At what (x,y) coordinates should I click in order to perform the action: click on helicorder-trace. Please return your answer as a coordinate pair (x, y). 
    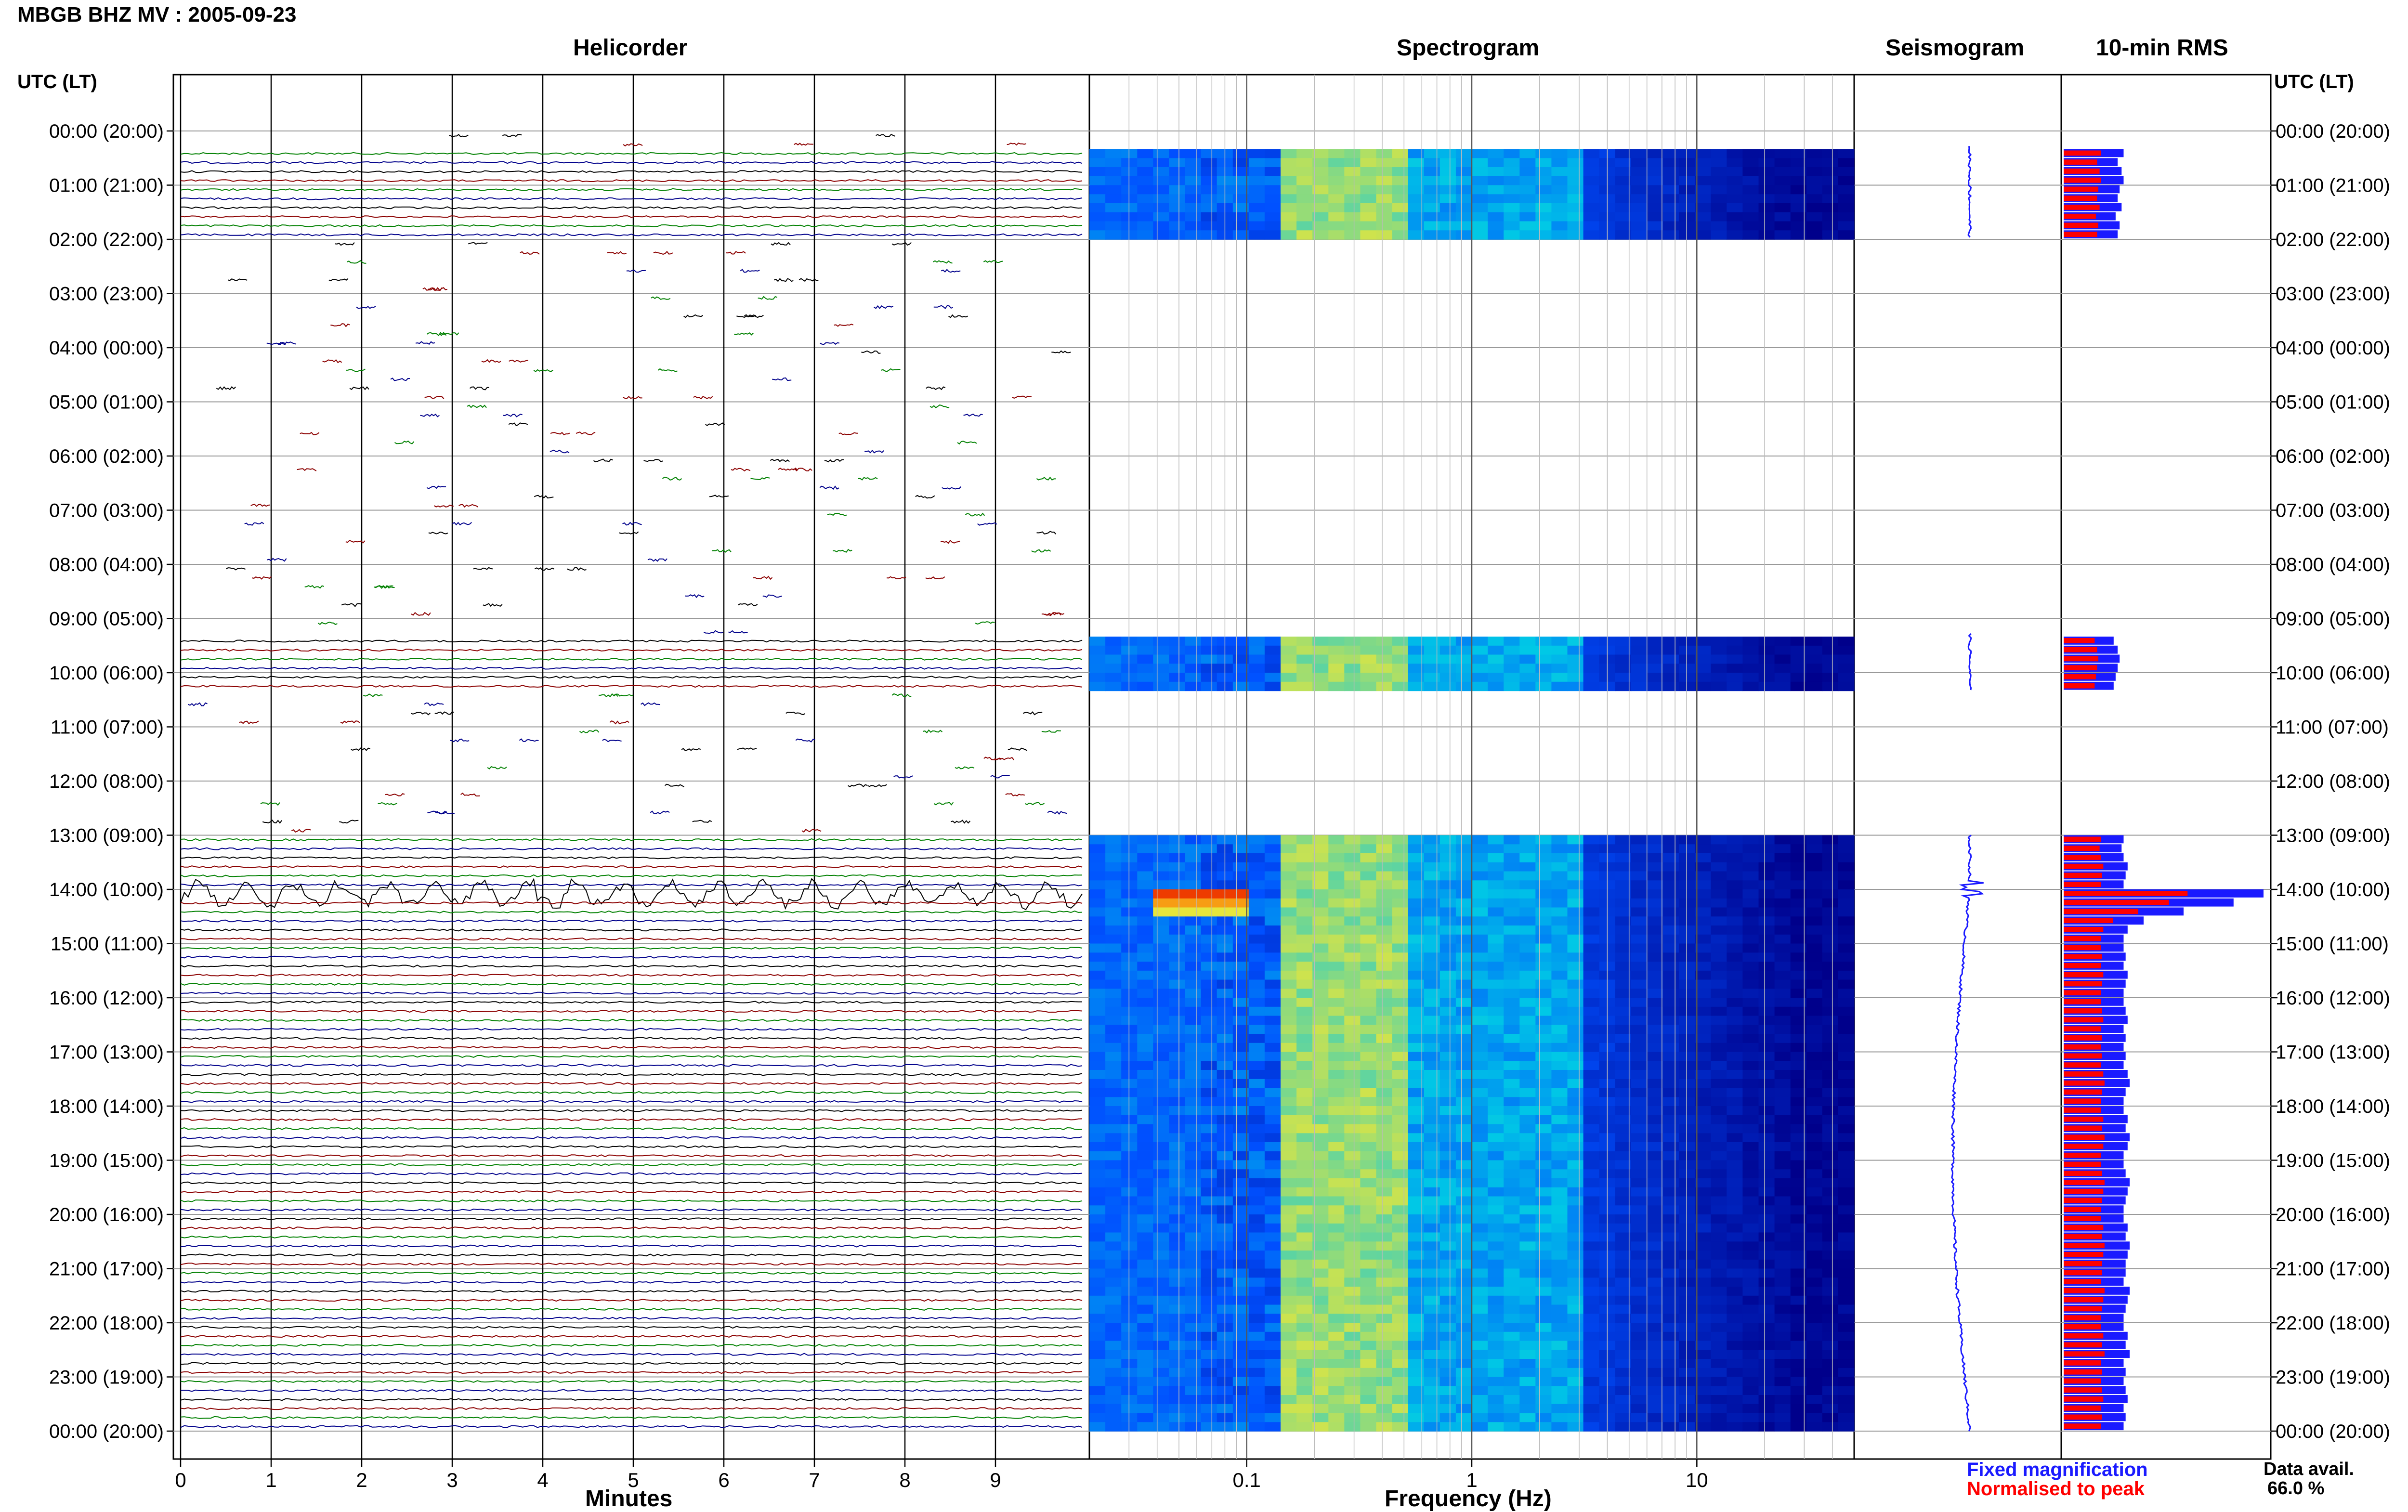
    Looking at the image, I should click on (631, 1236).